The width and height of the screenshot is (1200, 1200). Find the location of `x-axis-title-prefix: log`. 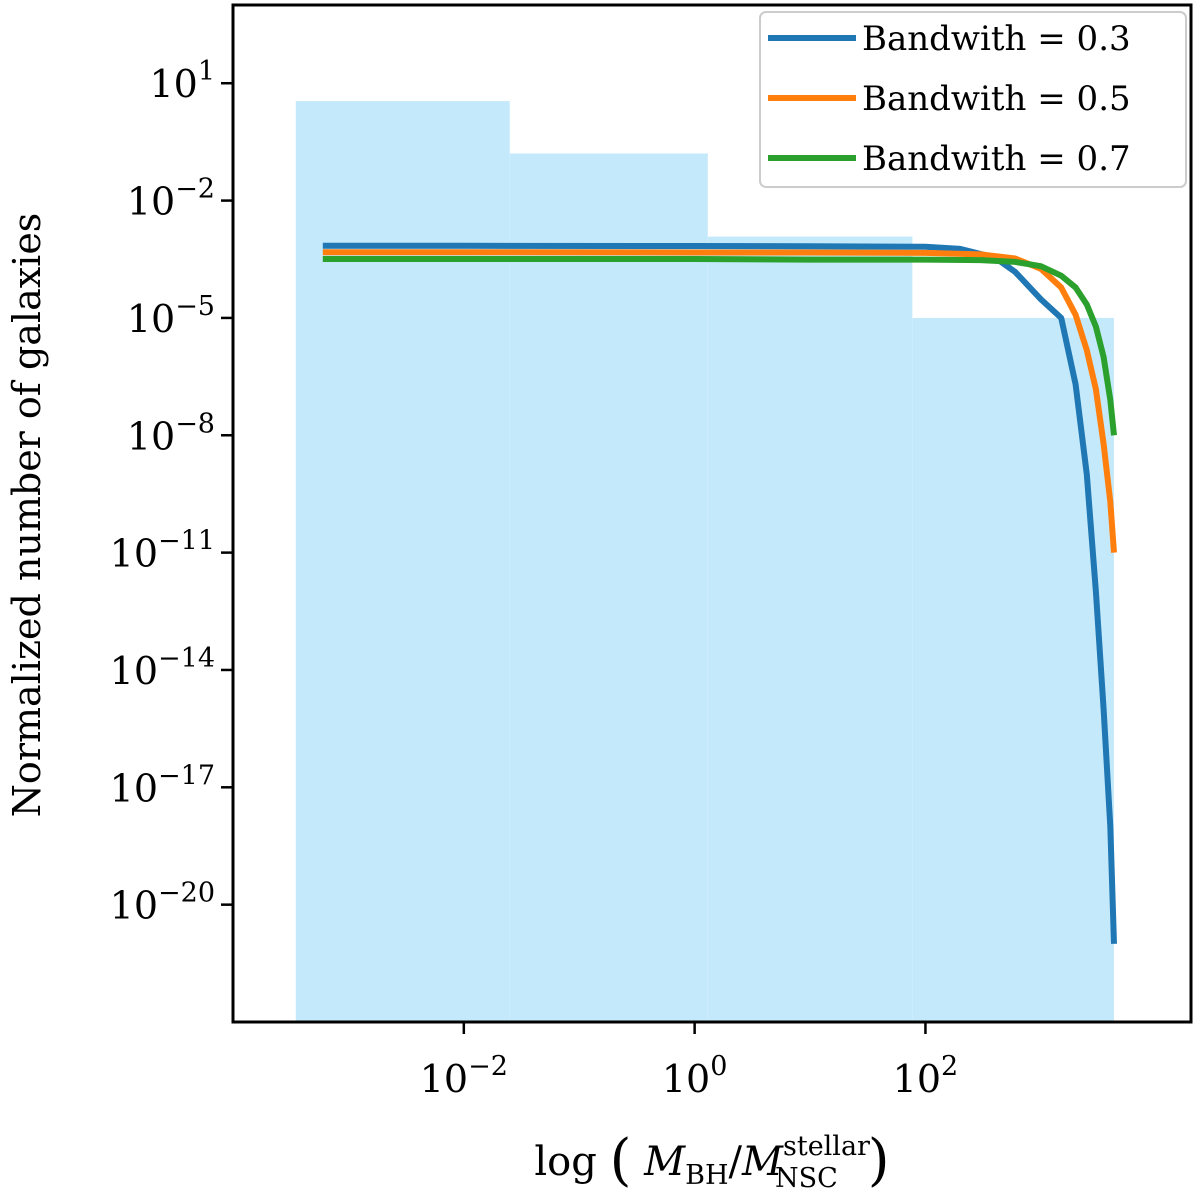

x-axis-title-prefix: log is located at coordinates (565, 1162).